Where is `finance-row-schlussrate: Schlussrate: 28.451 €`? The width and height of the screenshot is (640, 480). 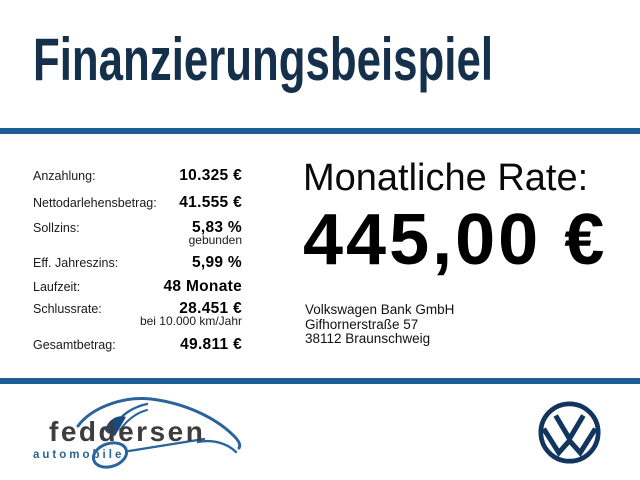
finance-row-schlussrate: Schlussrate: 28.451 € is located at coordinates (137, 309).